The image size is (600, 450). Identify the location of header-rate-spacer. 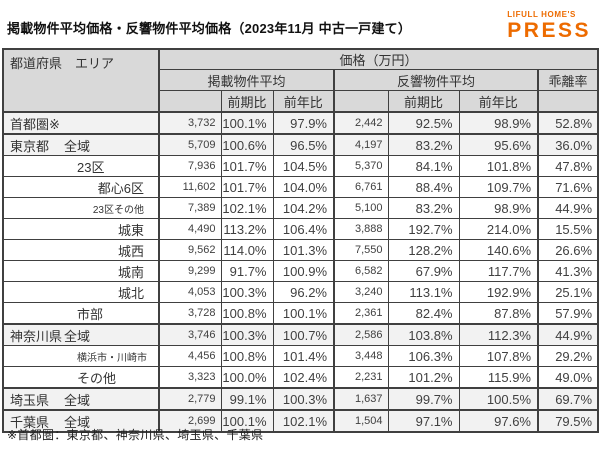
(568, 101).